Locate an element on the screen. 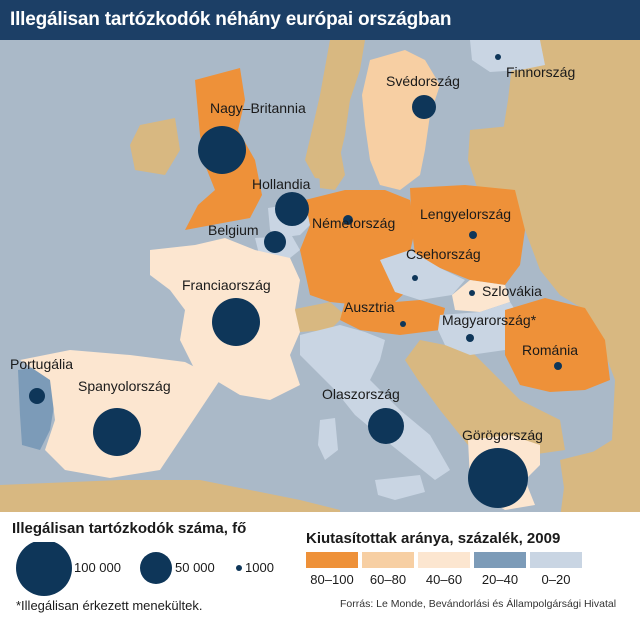 The image size is (640, 632). swatch-label-40-60: 40–60 is located at coordinates (444, 579).